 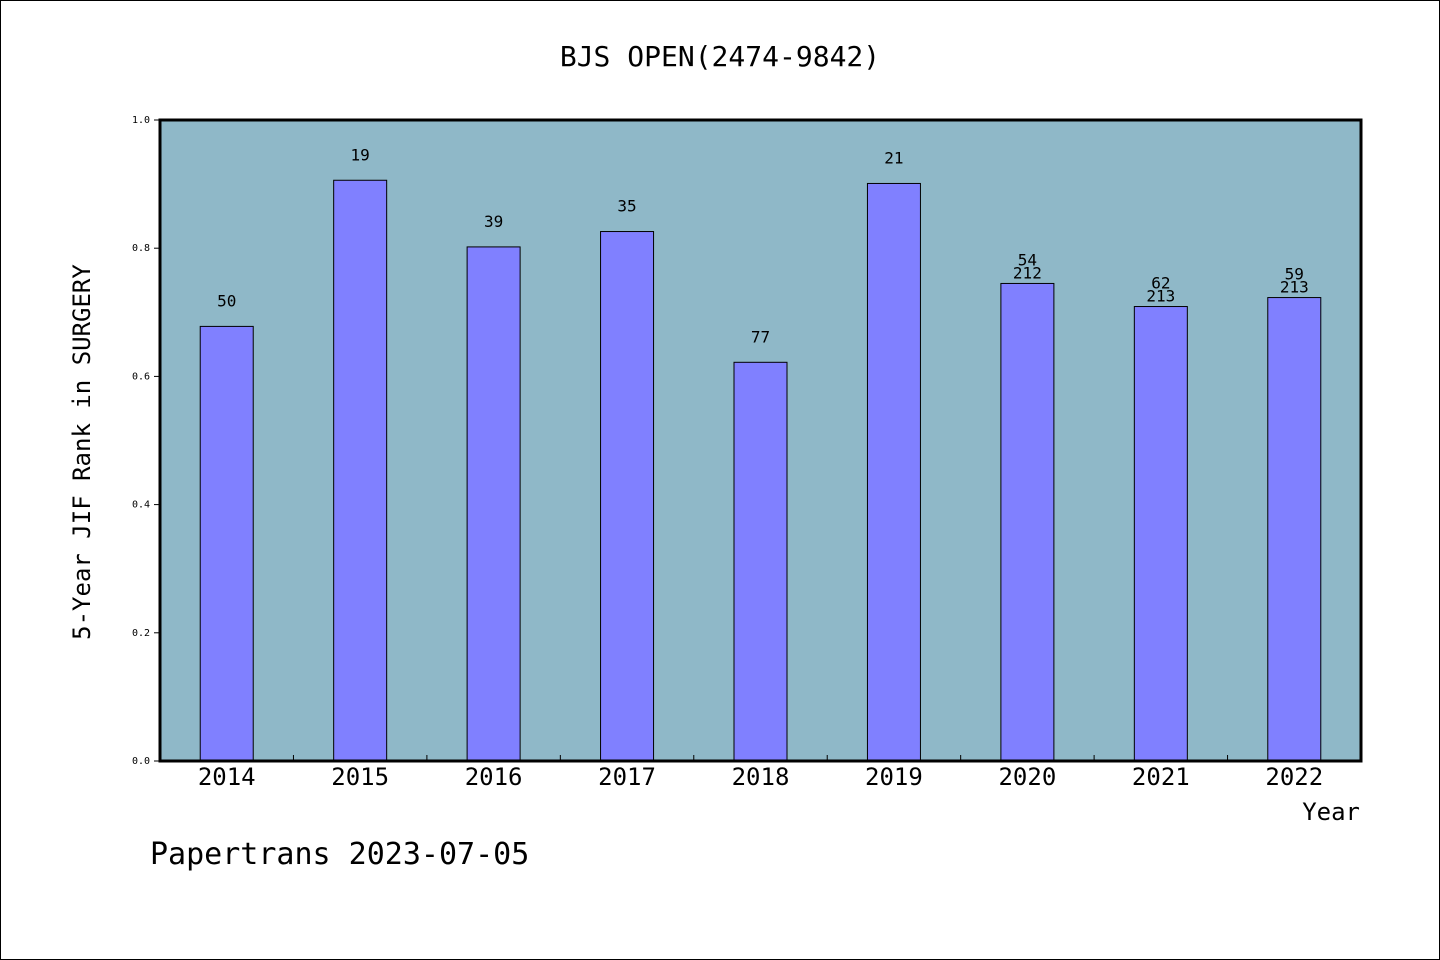 What do you see at coordinates (493, 221) in the screenshot?
I see `bar-rank-label-2016: 39` at bounding box center [493, 221].